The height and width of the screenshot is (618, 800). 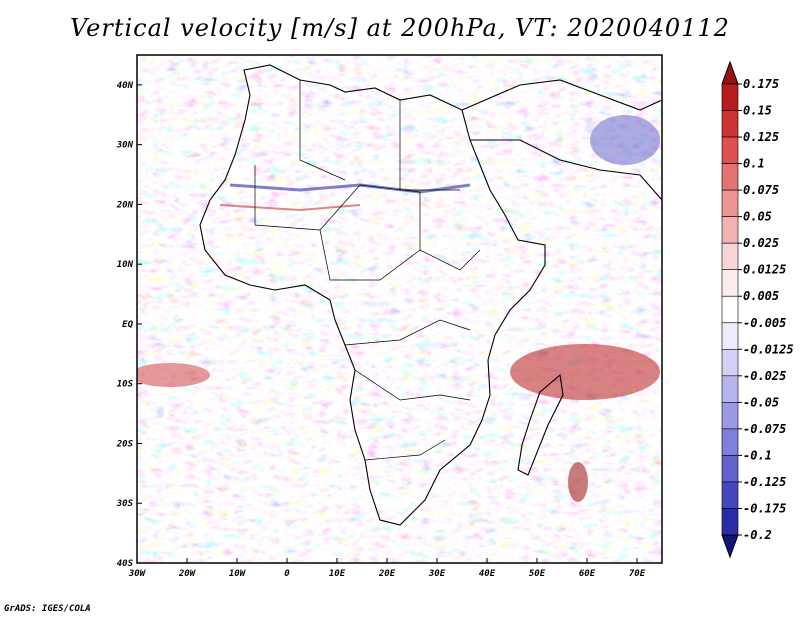 What do you see at coordinates (764, 482) in the screenshot?
I see `colorbar-level-label: -0.125` at bounding box center [764, 482].